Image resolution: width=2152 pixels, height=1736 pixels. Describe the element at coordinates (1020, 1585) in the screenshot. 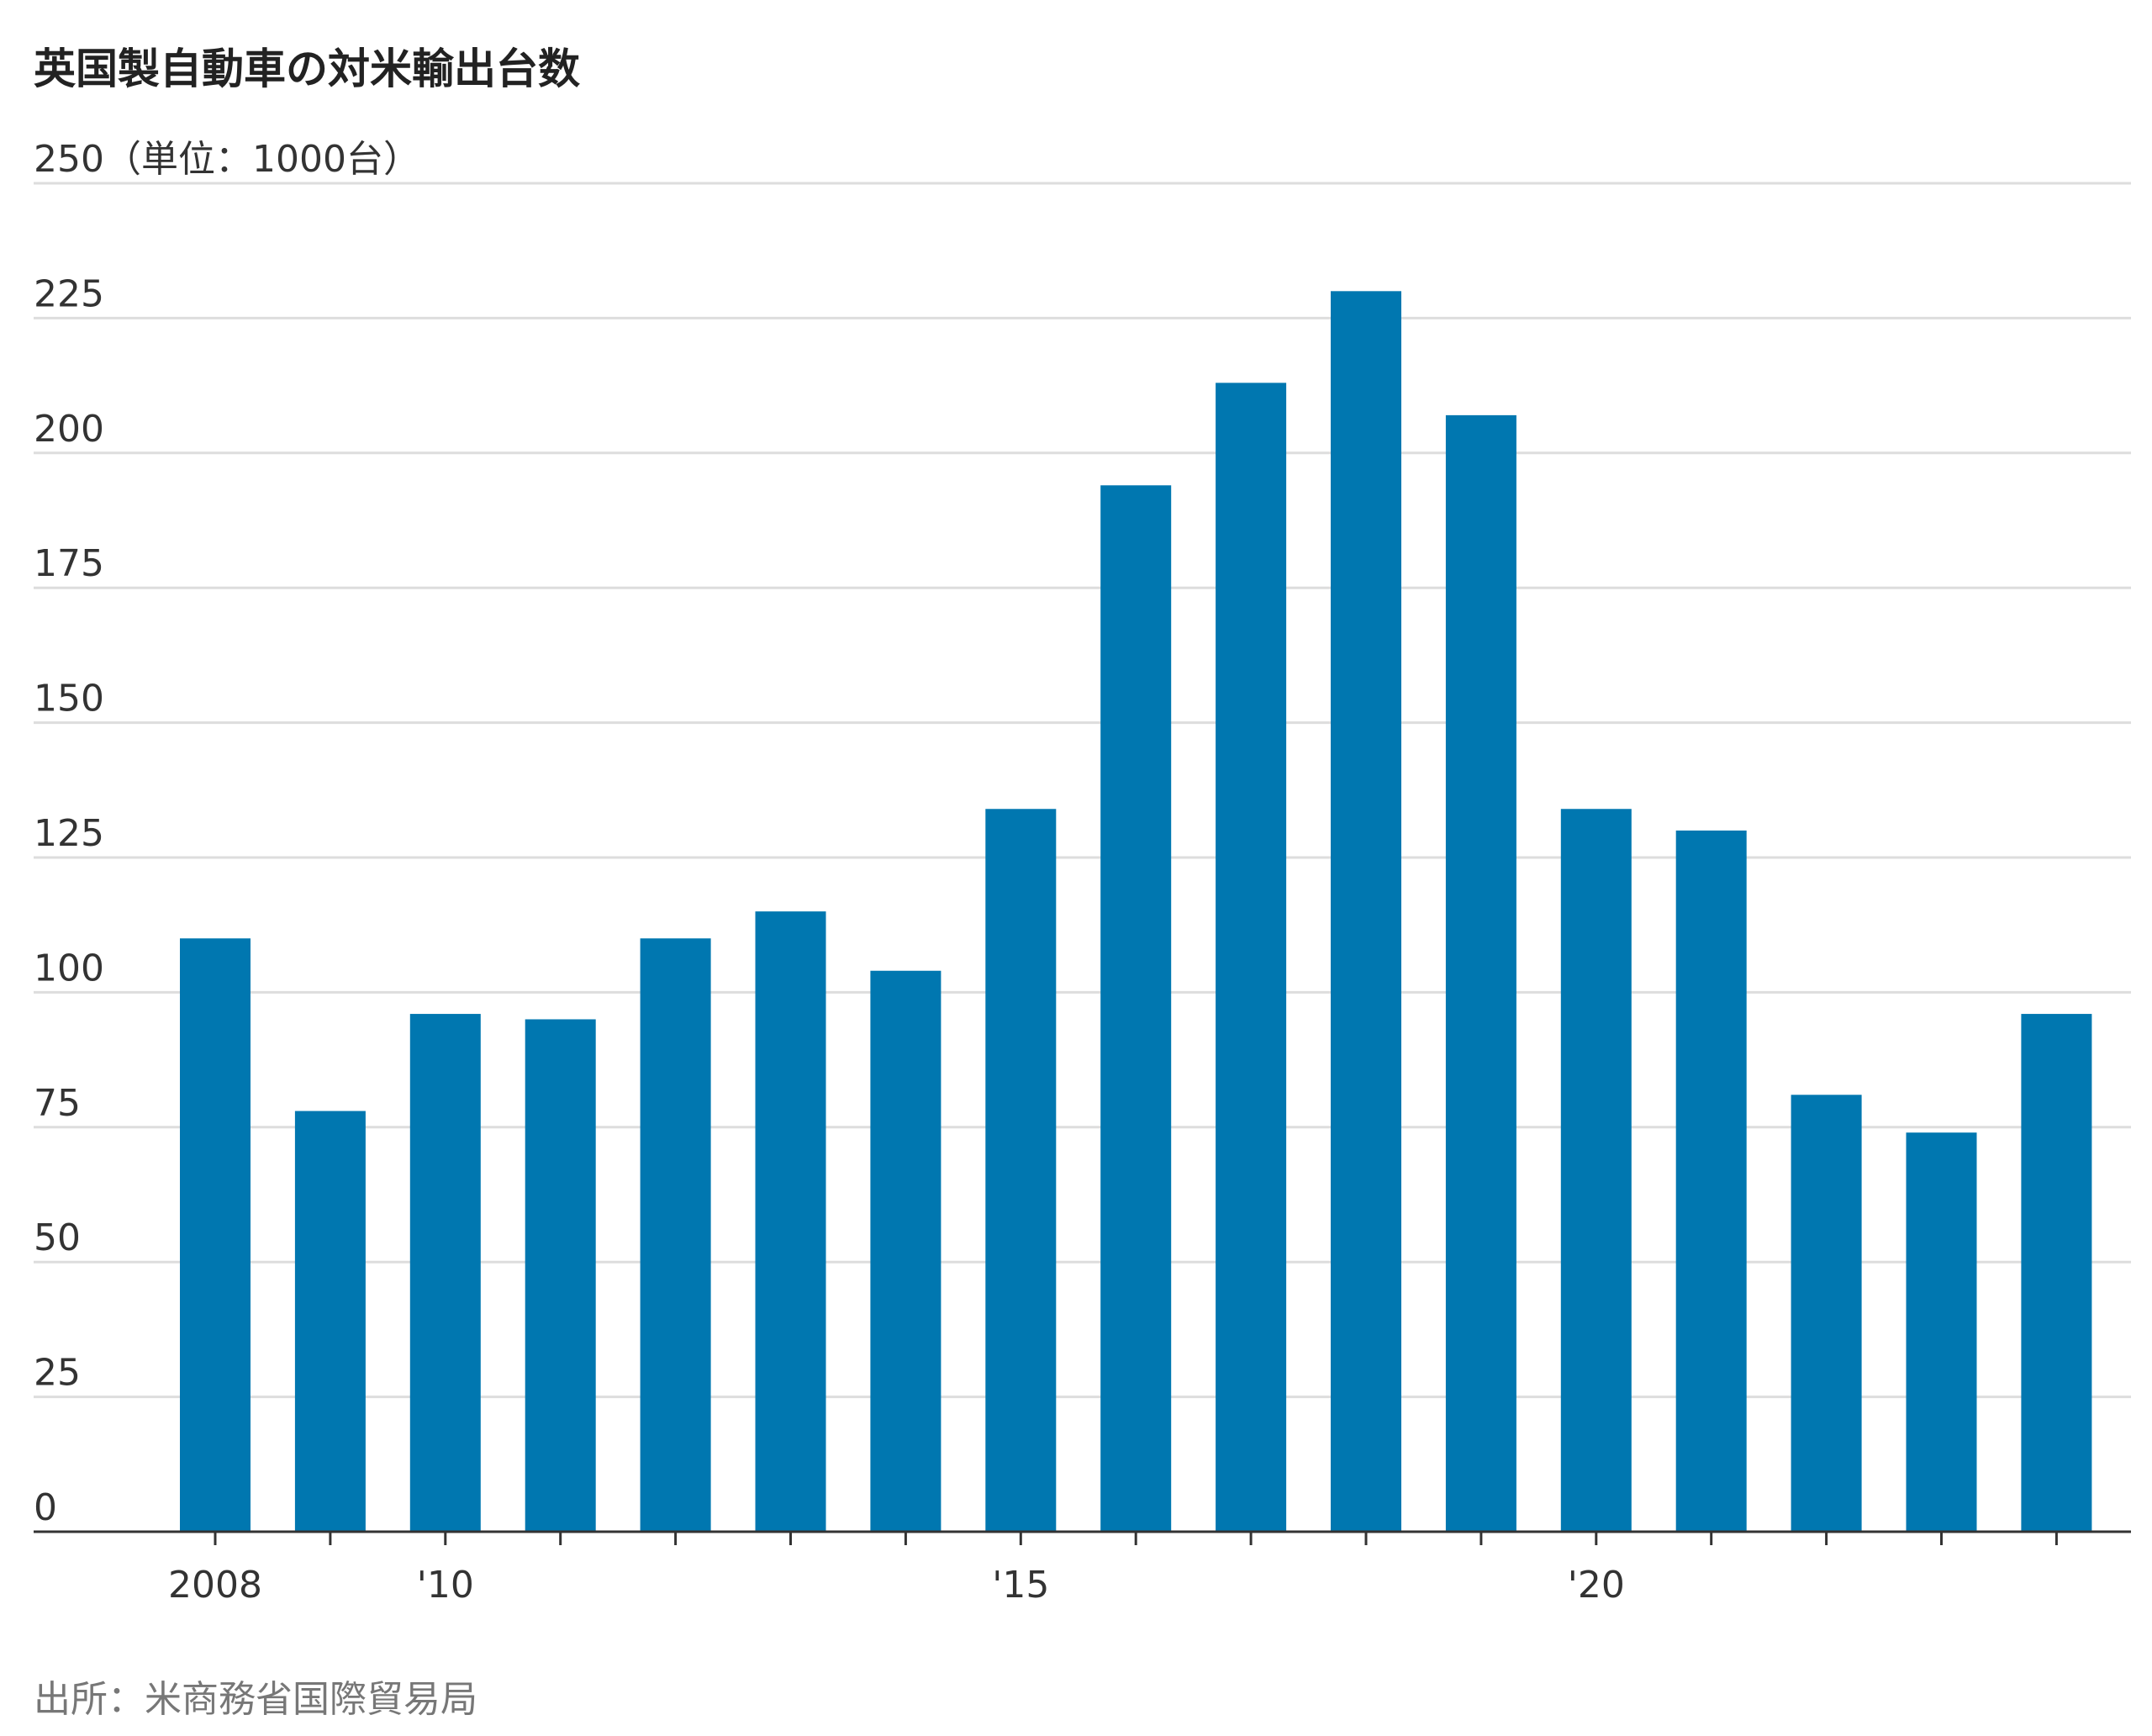

I see `x-tick-label: '15` at that location.